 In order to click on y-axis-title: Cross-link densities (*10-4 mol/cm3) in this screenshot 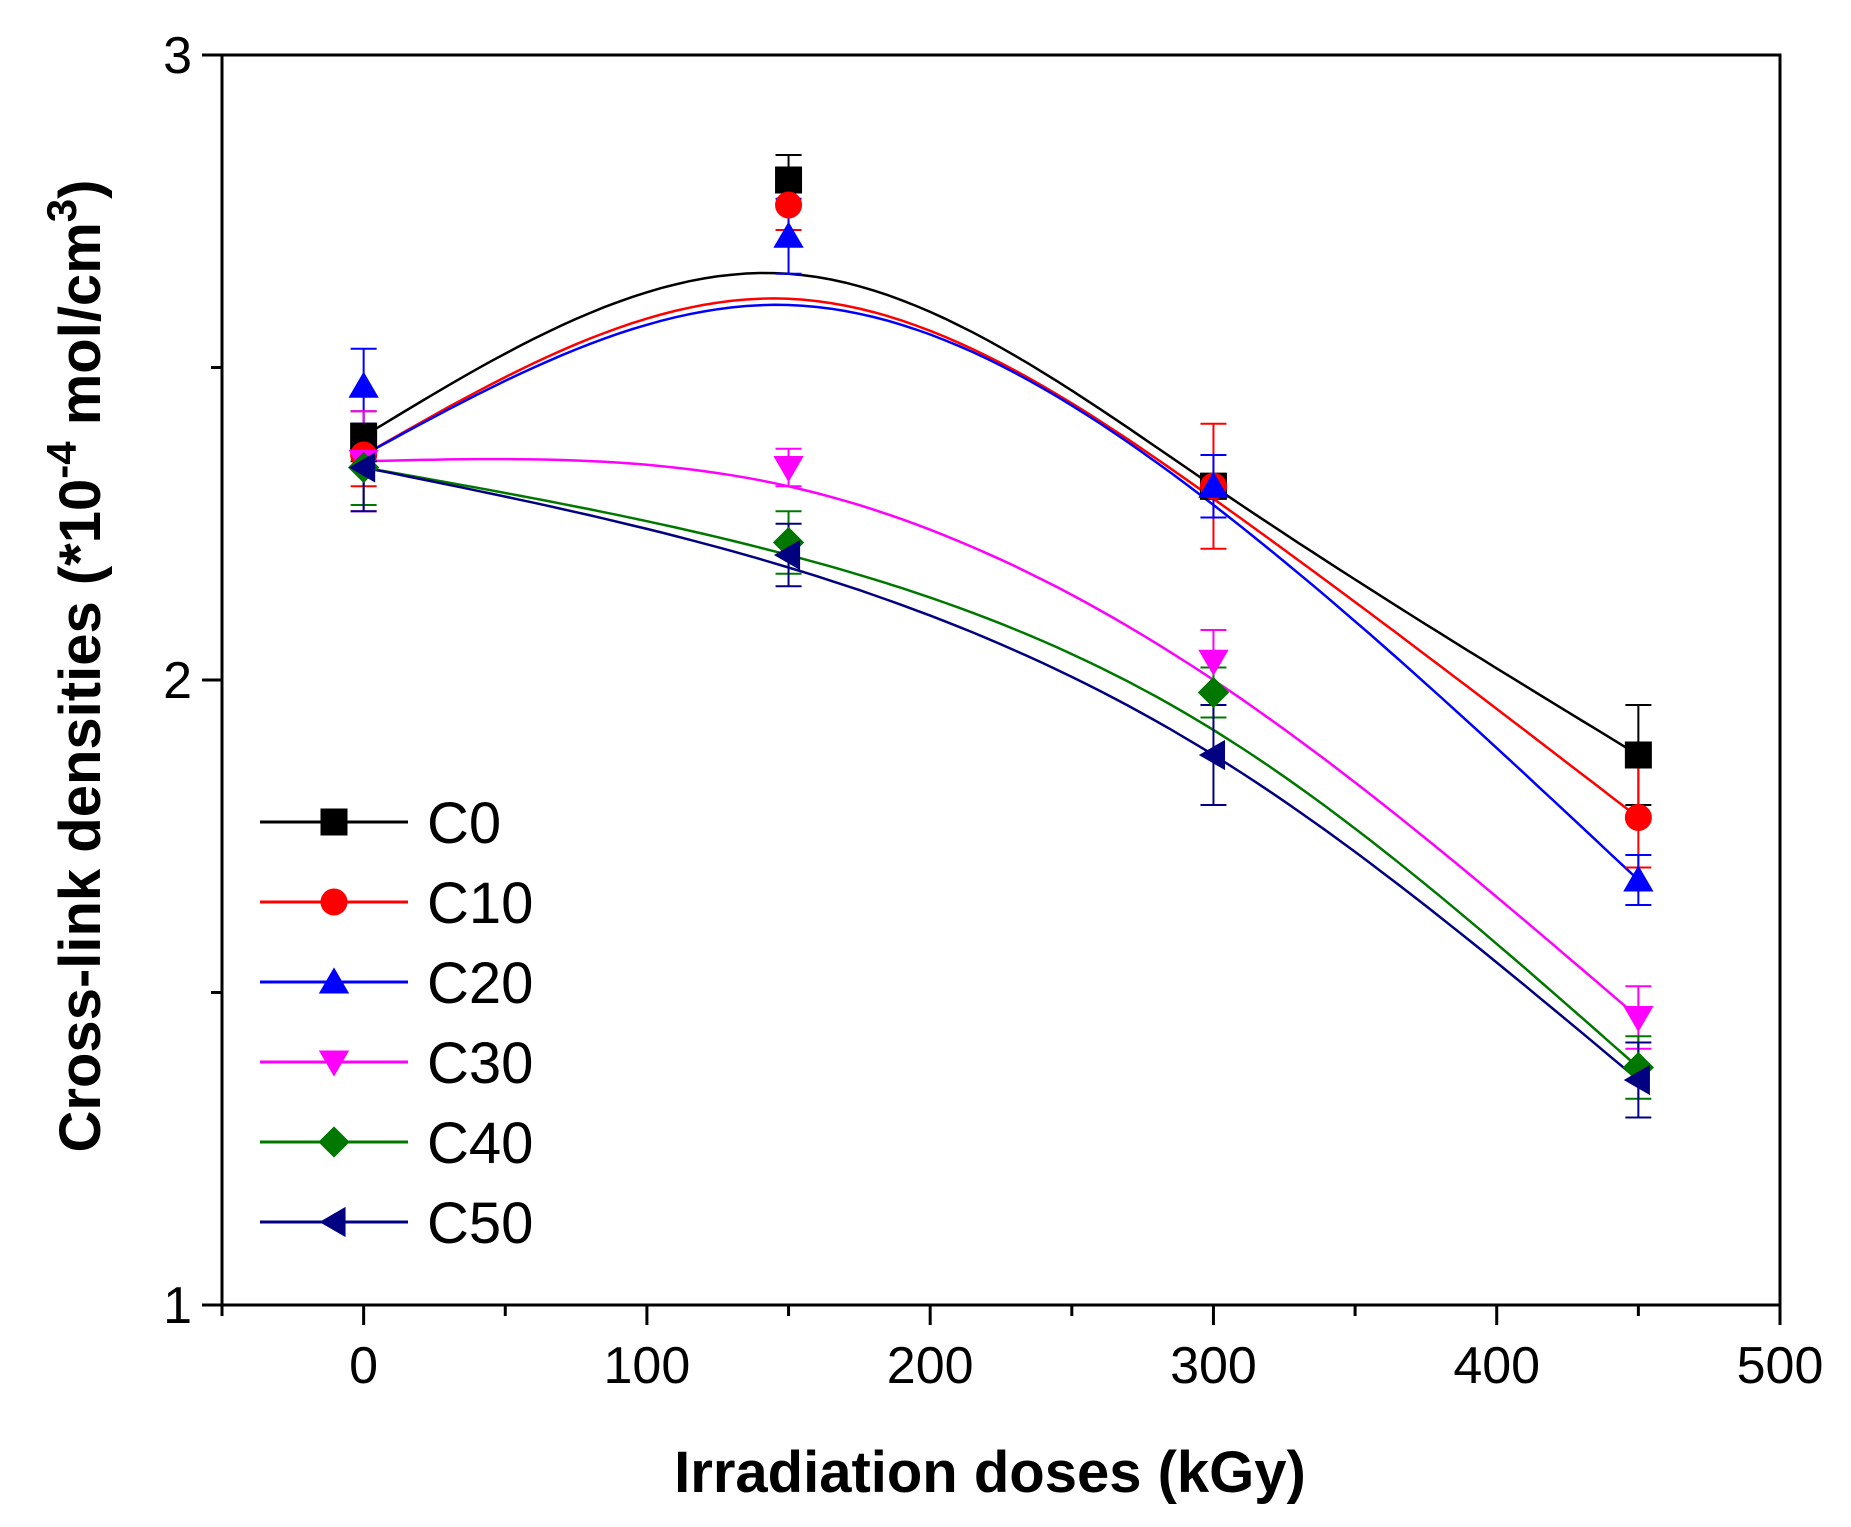, I will do `click(75, 666)`.